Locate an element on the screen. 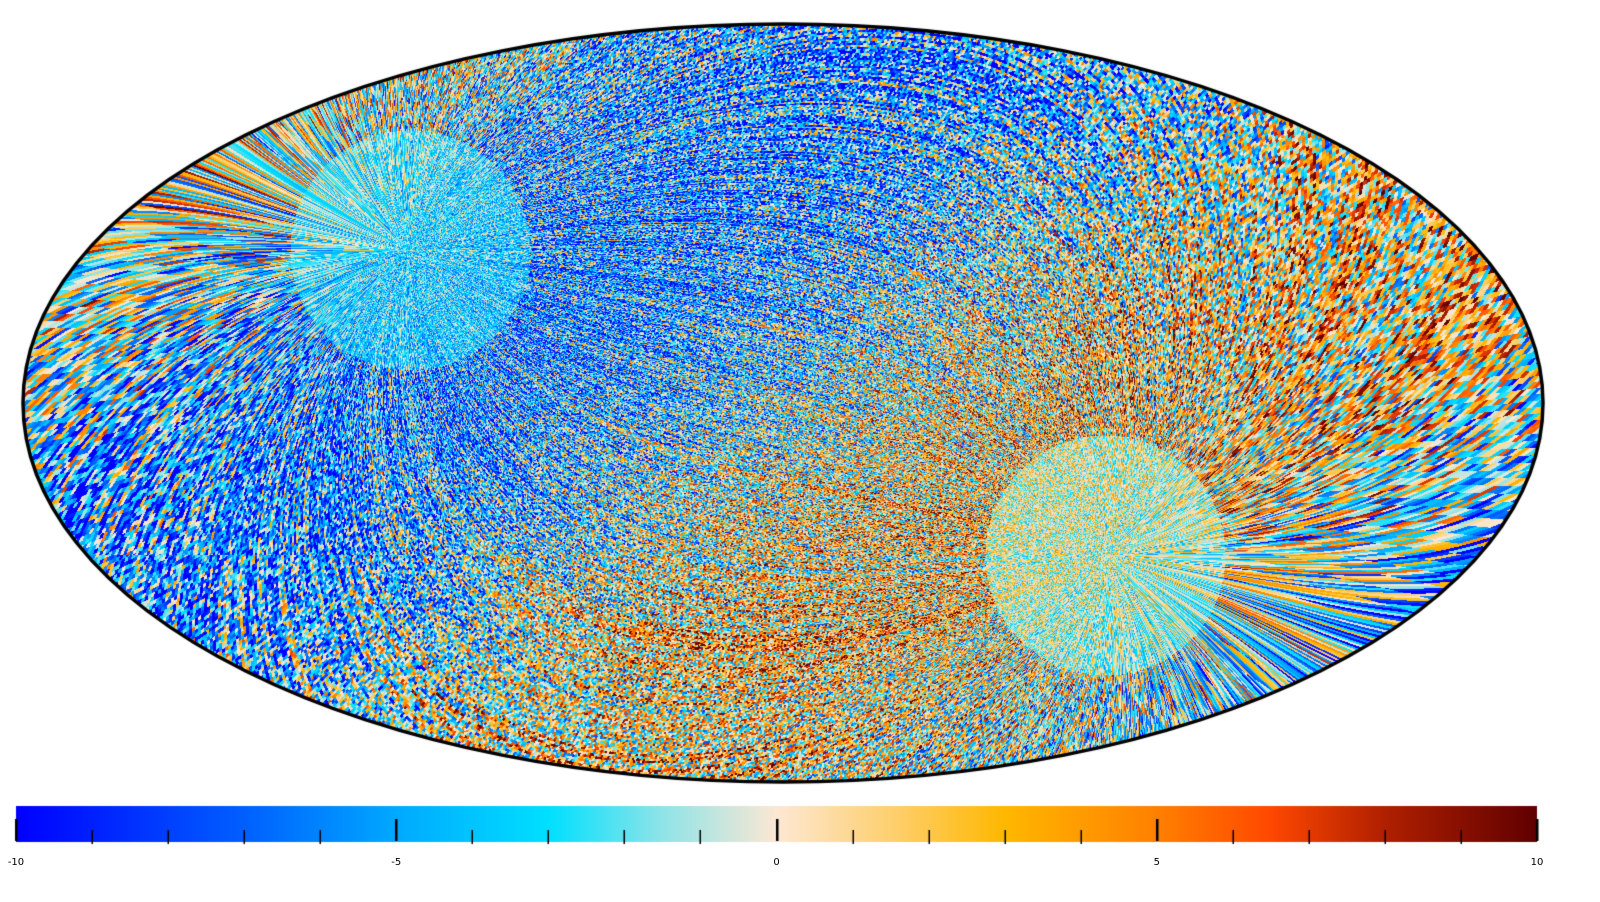 The height and width of the screenshot is (902, 1600). colorbar-tick-label: -10 is located at coordinates (16, 862).